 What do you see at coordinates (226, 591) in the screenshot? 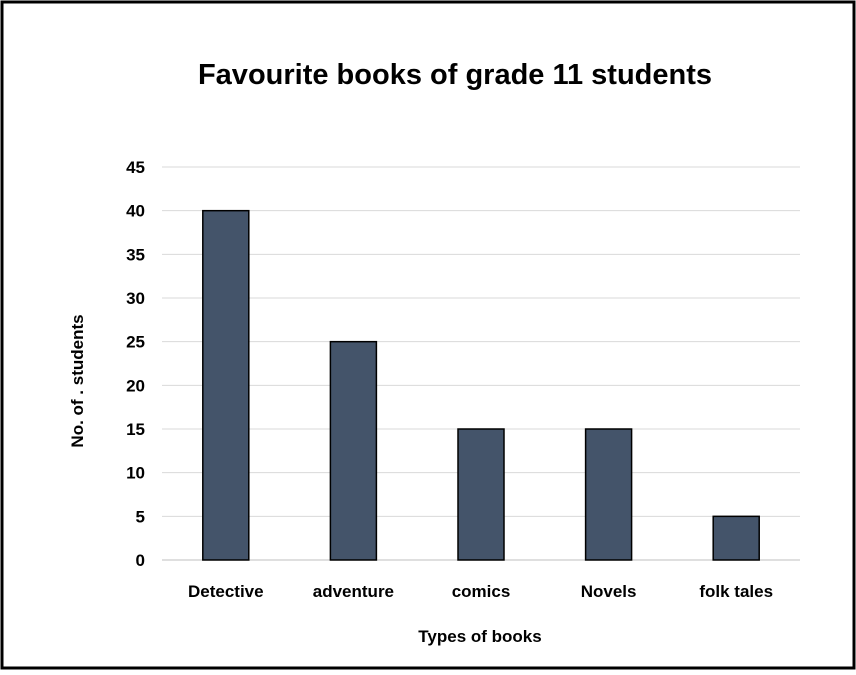
I see `x-tick-label: Detective` at bounding box center [226, 591].